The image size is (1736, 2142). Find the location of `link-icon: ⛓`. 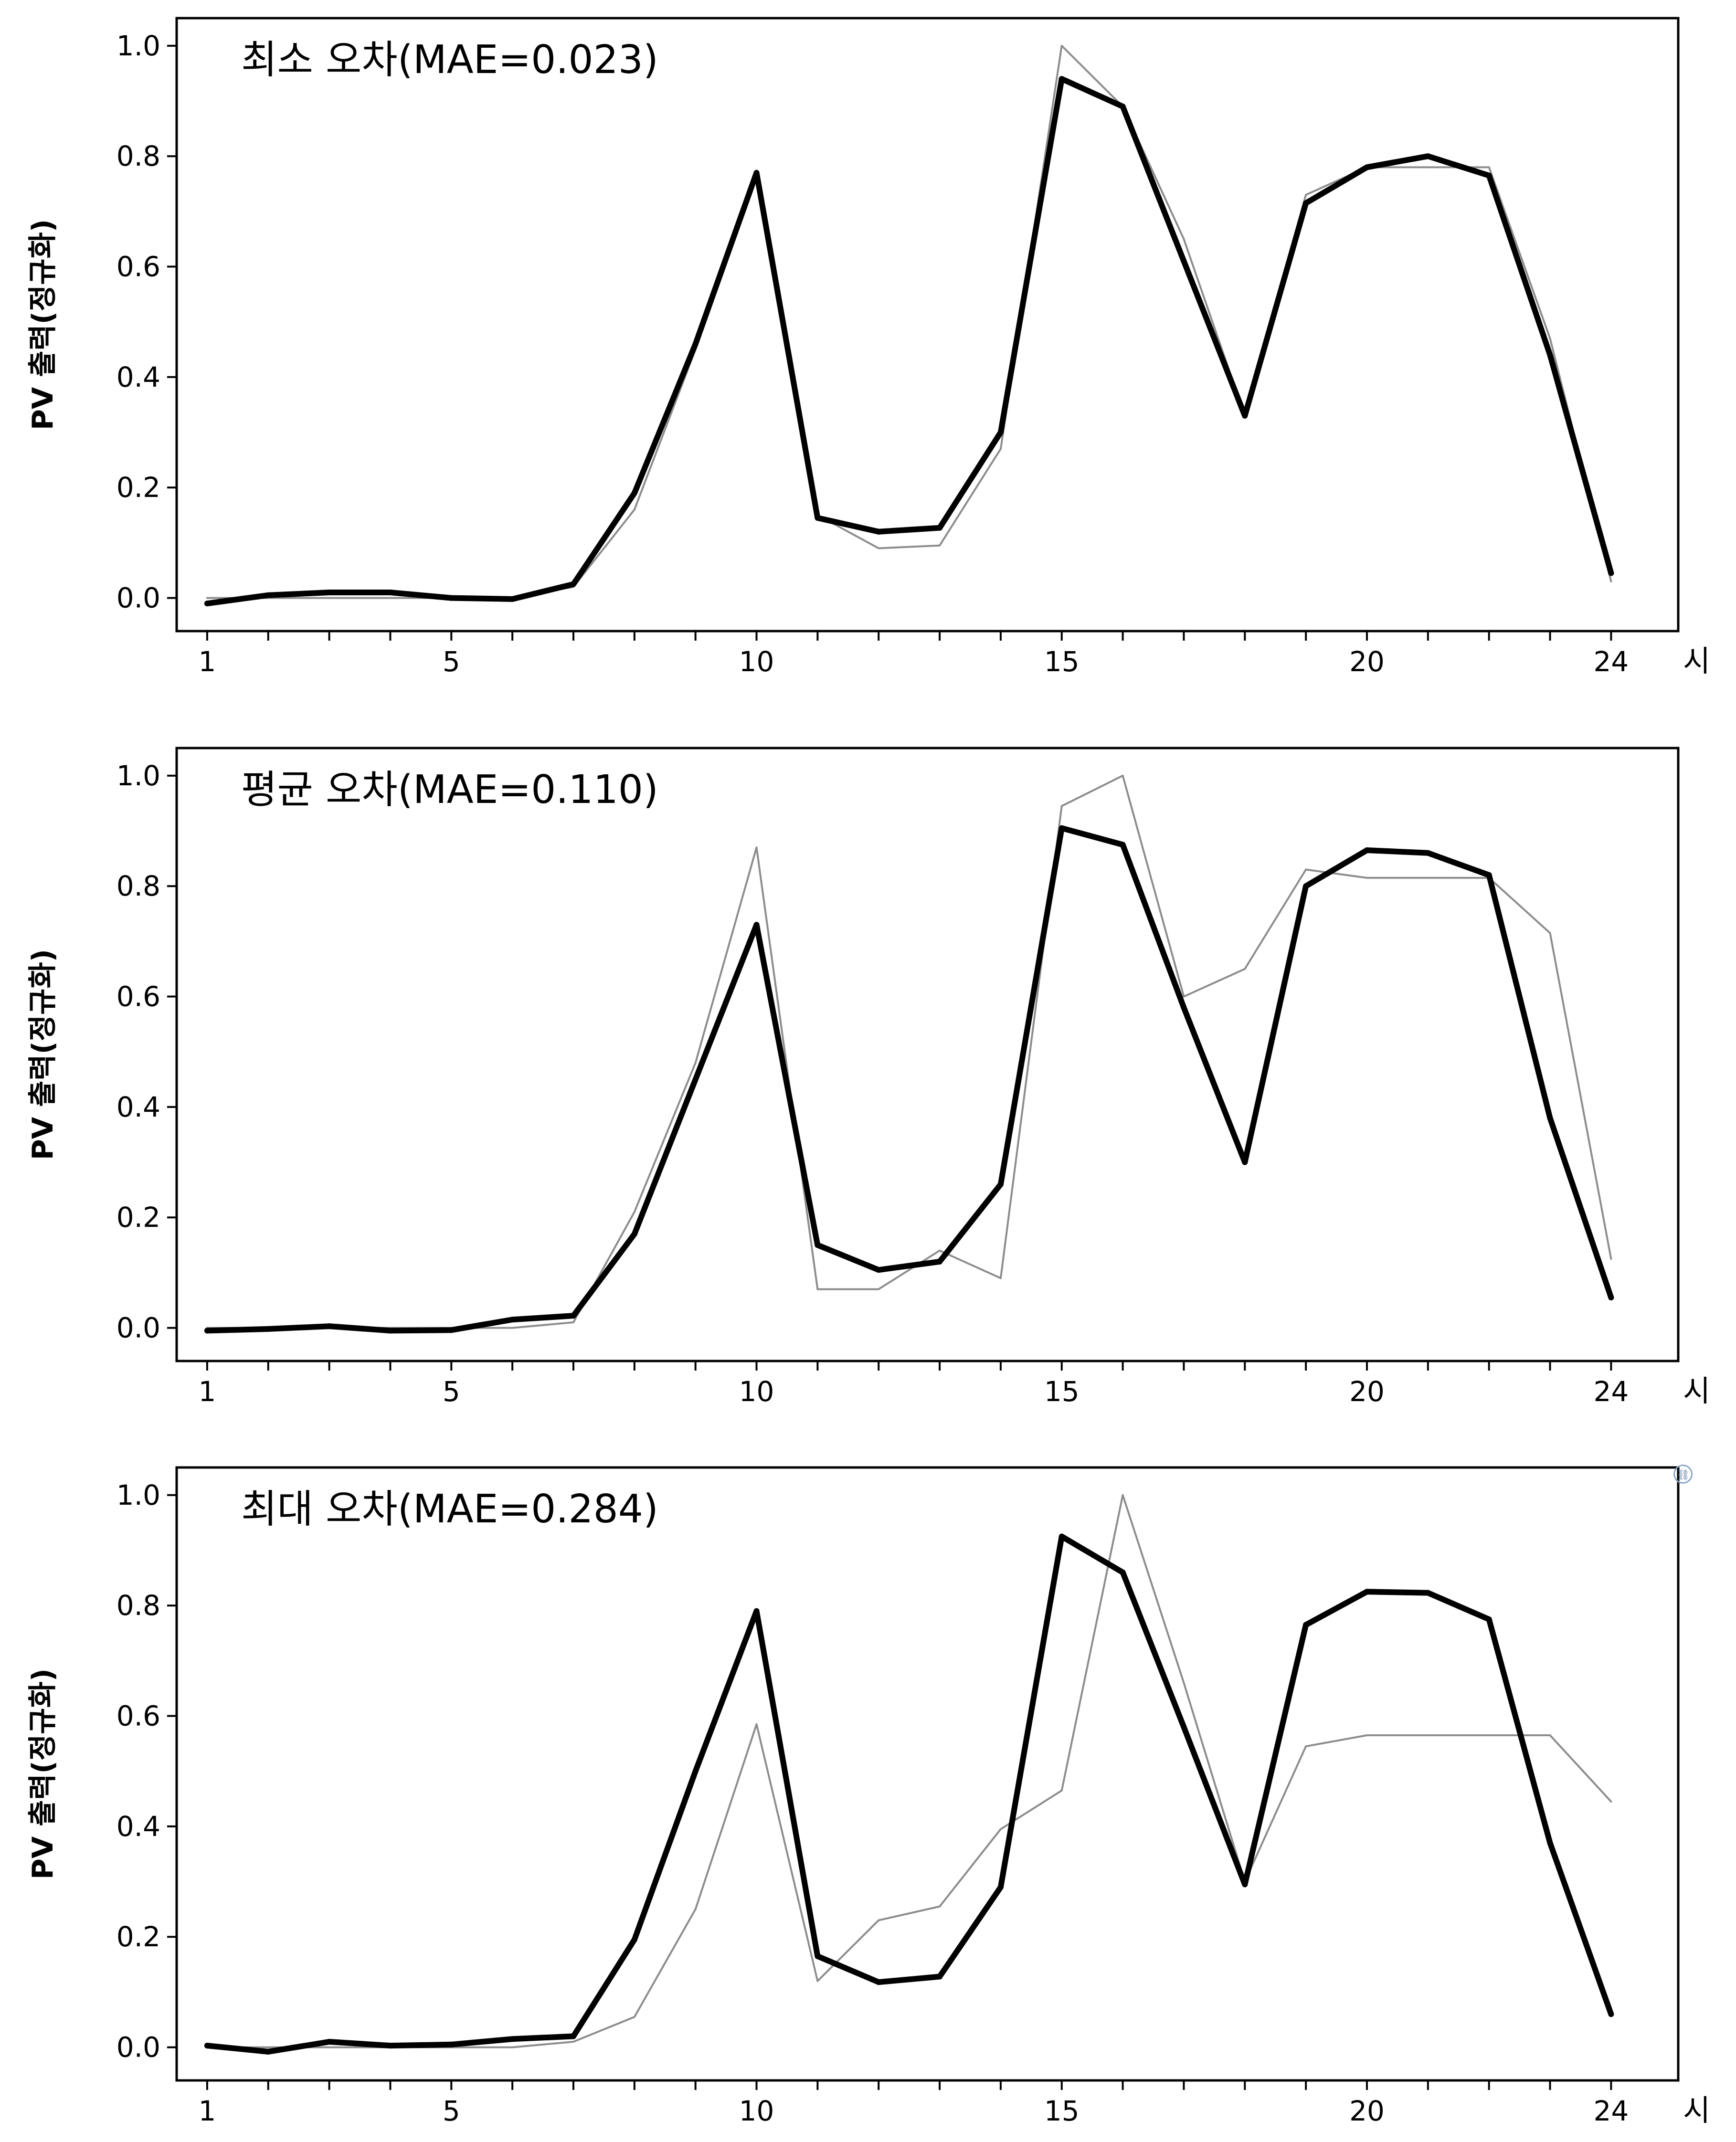

link-icon: ⛓ is located at coordinates (1683, 1474).